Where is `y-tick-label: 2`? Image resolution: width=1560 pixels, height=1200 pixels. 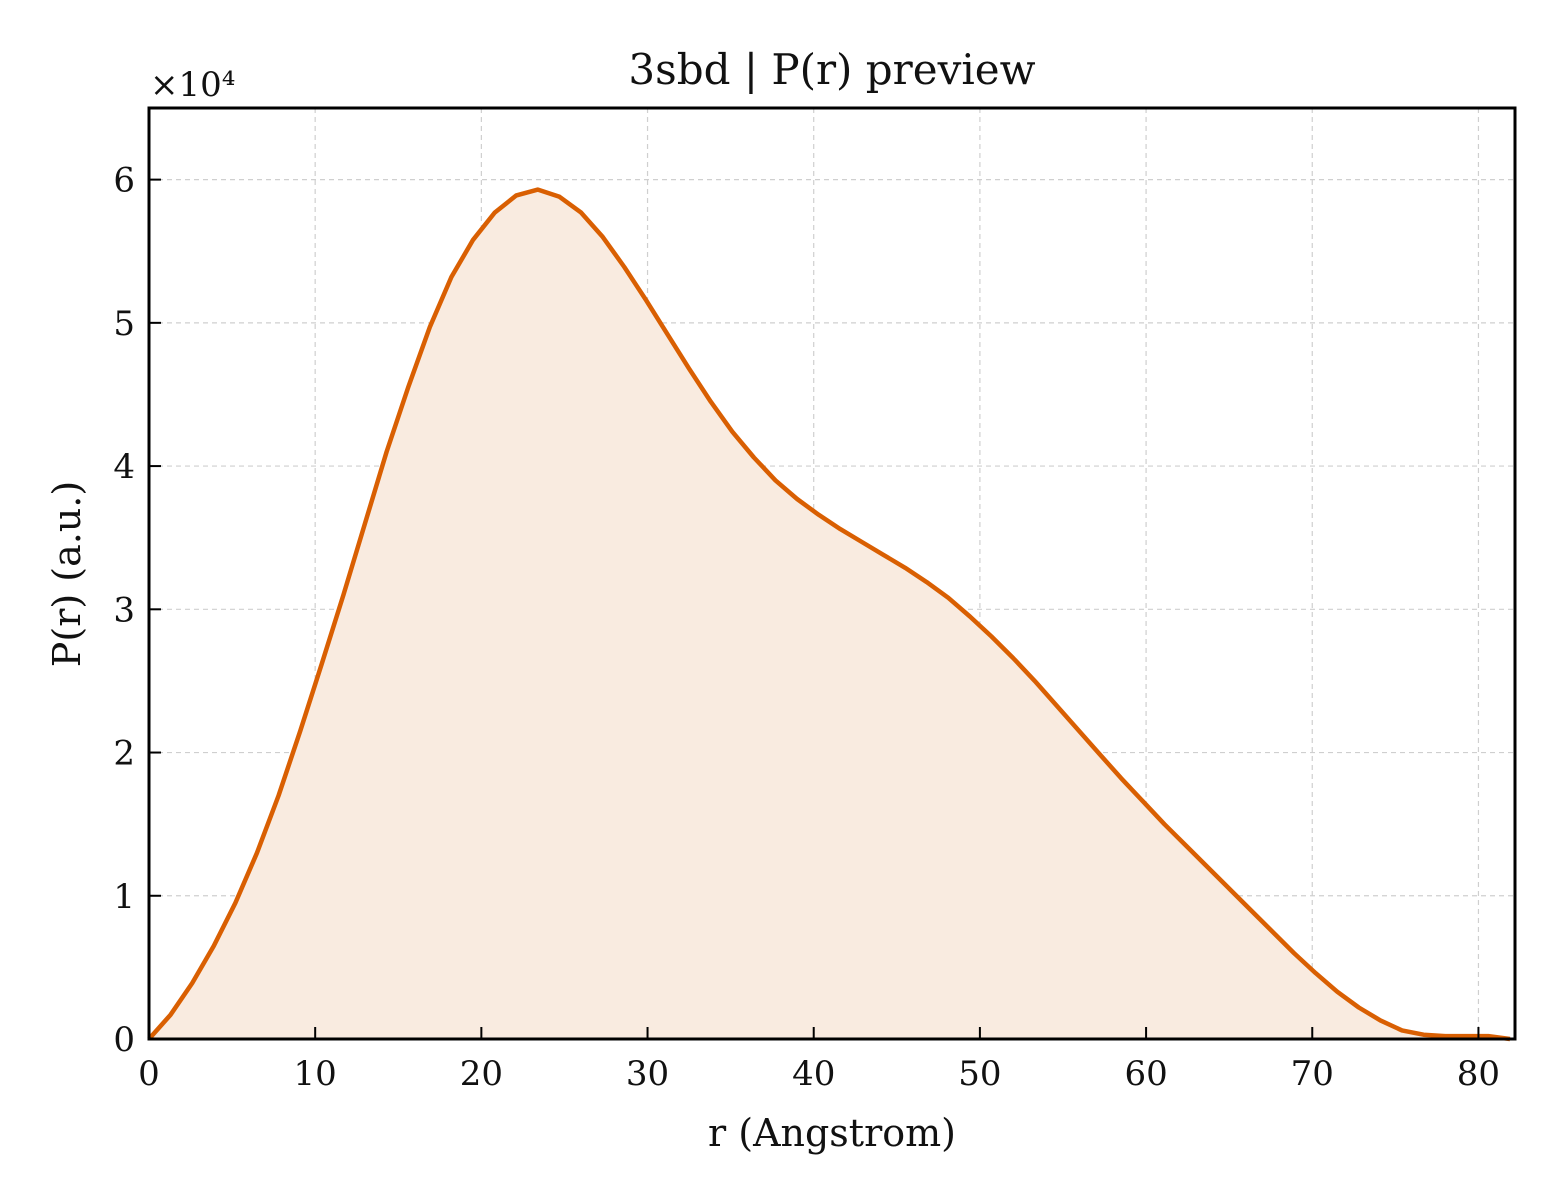 y-tick-label: 2 is located at coordinates (124, 754).